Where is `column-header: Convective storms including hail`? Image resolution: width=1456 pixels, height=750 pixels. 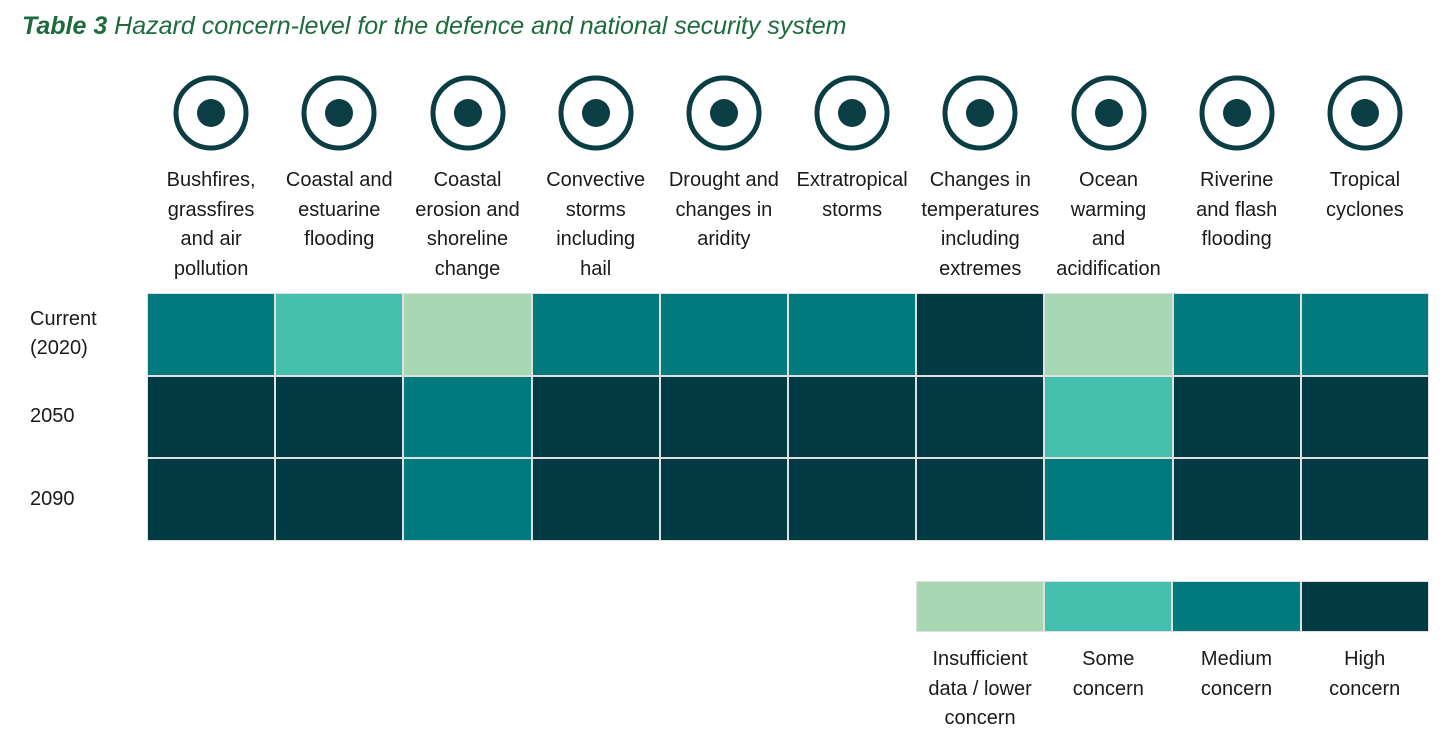 column-header: Convective storms including hail is located at coordinates (596, 225).